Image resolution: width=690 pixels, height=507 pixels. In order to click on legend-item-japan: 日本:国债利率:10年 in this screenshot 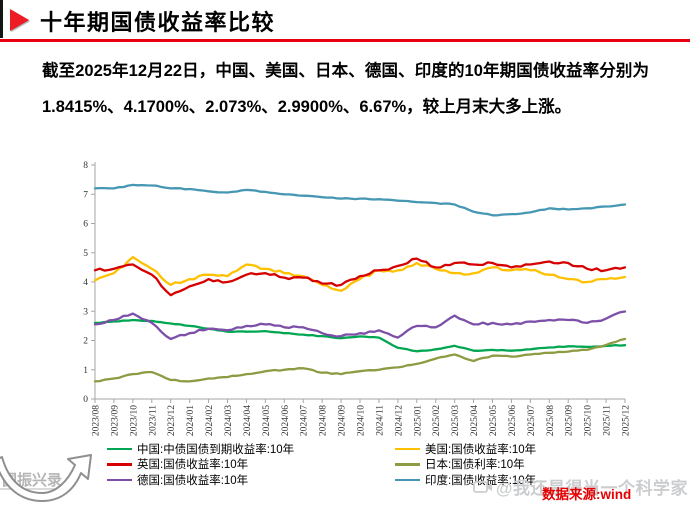, I will do `click(465, 465)`.